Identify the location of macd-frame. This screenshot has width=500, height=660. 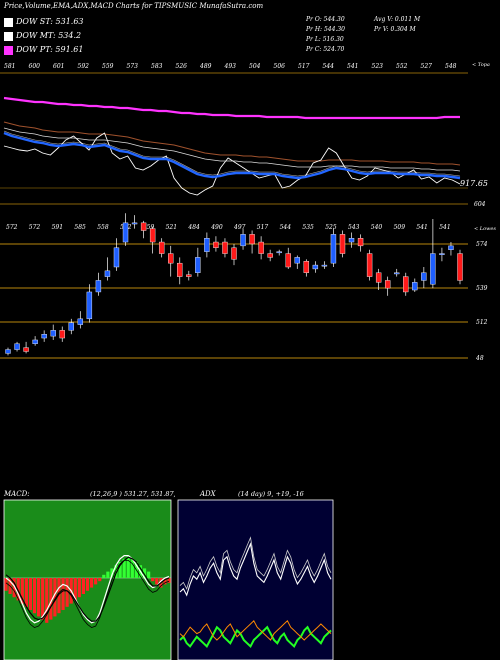
(87, 579).